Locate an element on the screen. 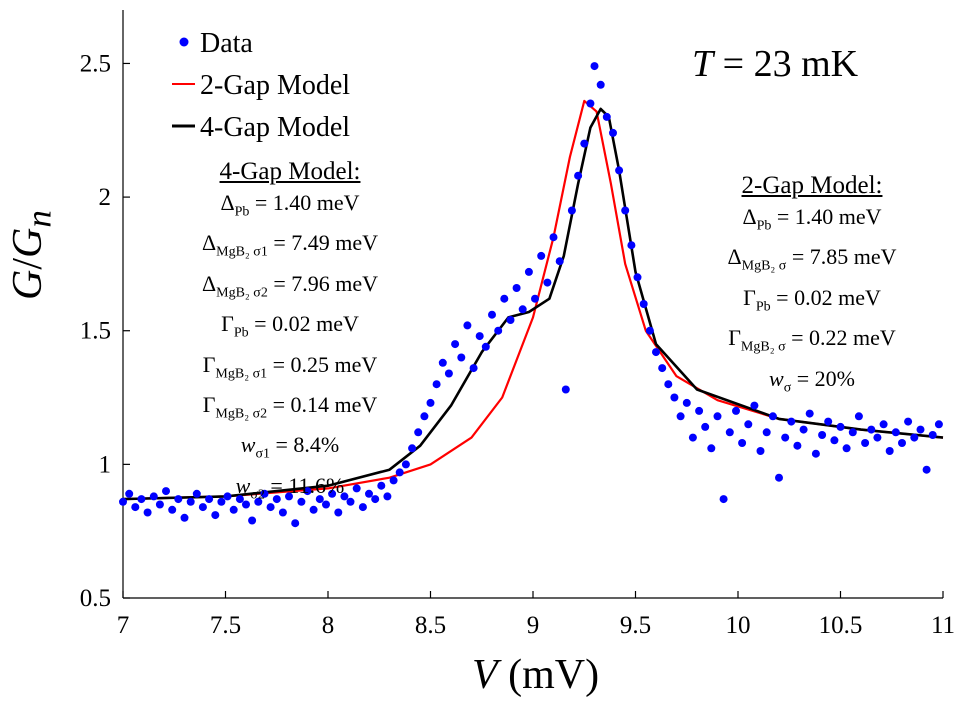 The height and width of the screenshot is (710, 965). legend-4gap-label: 4-Gap Model is located at coordinates (275, 127).